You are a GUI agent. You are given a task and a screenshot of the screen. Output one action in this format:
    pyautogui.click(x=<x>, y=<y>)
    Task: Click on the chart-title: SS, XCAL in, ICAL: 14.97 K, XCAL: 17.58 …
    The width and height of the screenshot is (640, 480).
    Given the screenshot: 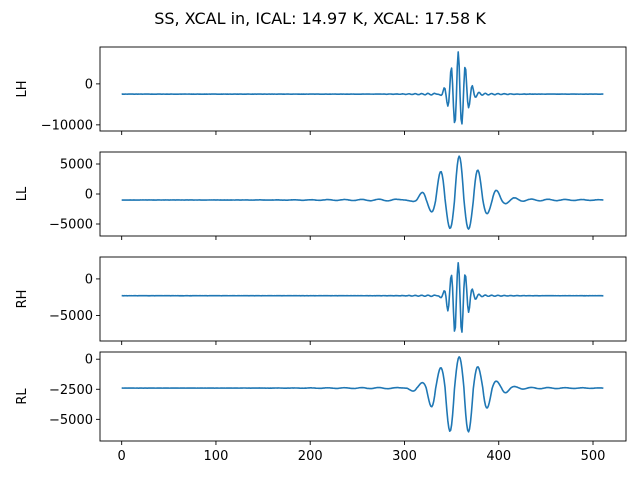 What is the action you would take?
    pyautogui.click(x=320, y=18)
    